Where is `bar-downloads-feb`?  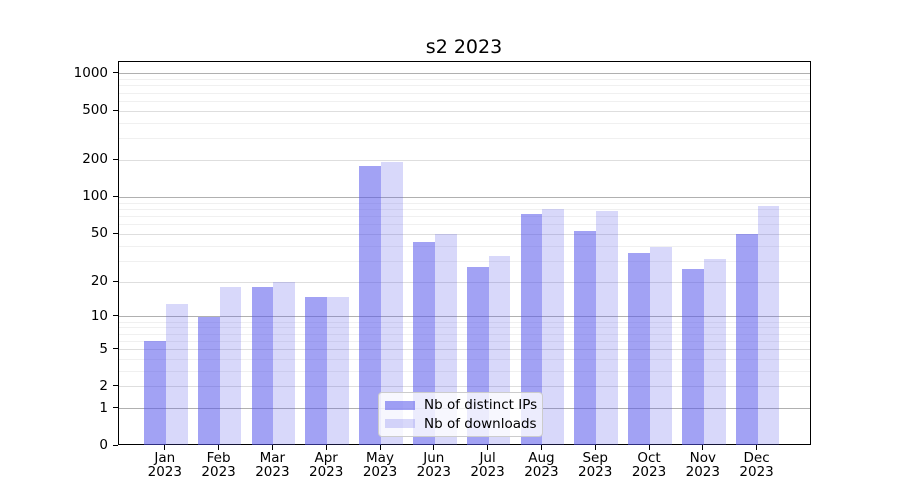 bar-downloads-feb is located at coordinates (230, 366).